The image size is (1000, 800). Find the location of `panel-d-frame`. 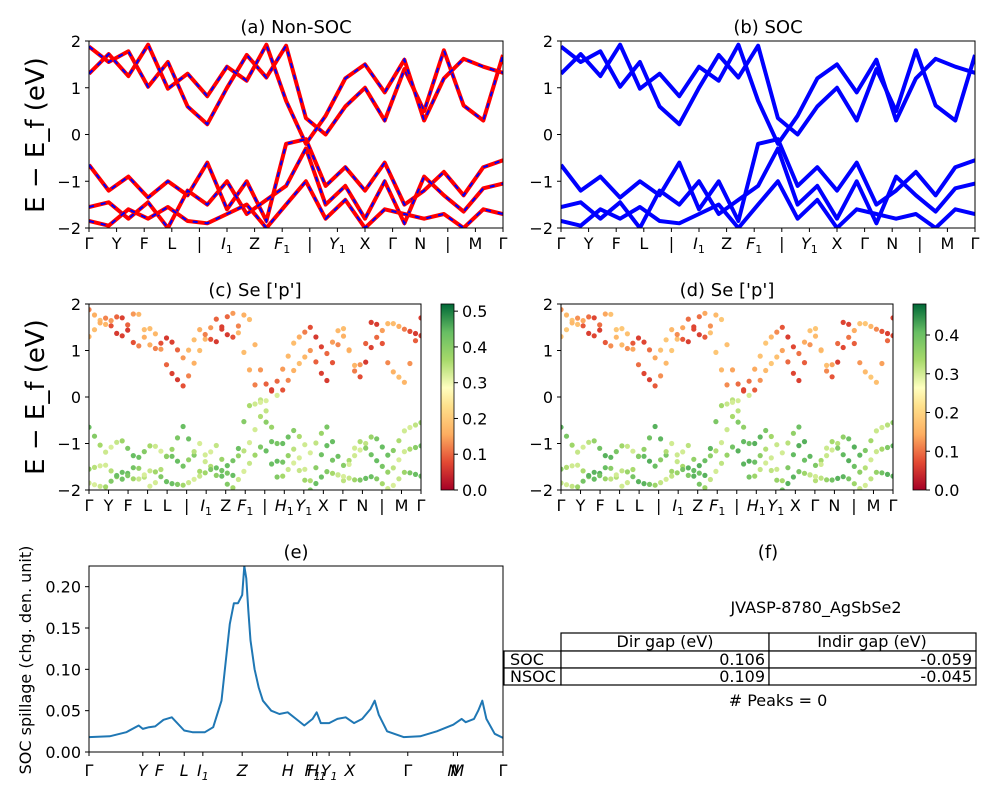

panel-d-frame is located at coordinates (727, 397).